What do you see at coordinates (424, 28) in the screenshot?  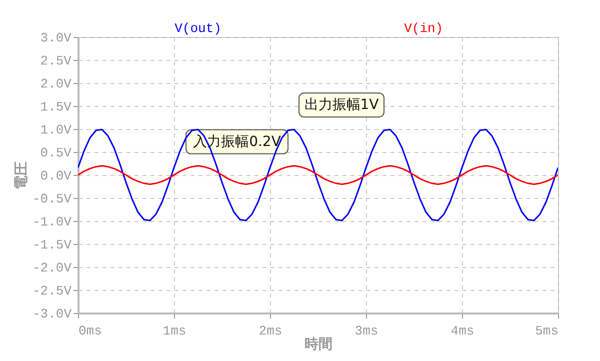 I see `text: V(in)` at bounding box center [424, 28].